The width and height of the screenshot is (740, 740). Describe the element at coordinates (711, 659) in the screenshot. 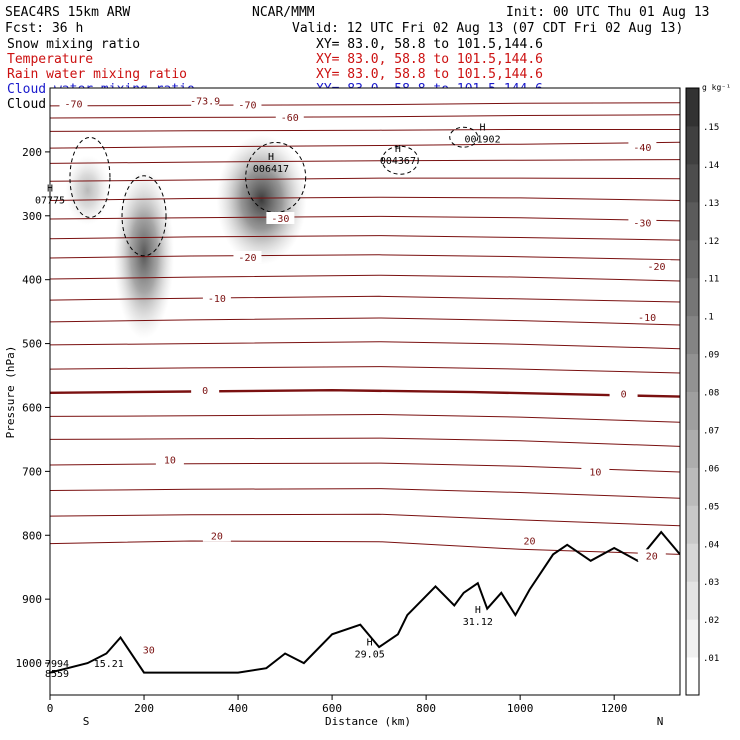

I see `colorbar-tick-label: .01` at that location.